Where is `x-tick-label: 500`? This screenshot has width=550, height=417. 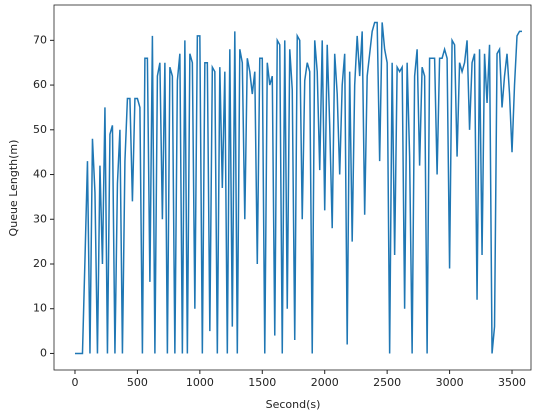
x-tick-label: 500 is located at coordinates (137, 382).